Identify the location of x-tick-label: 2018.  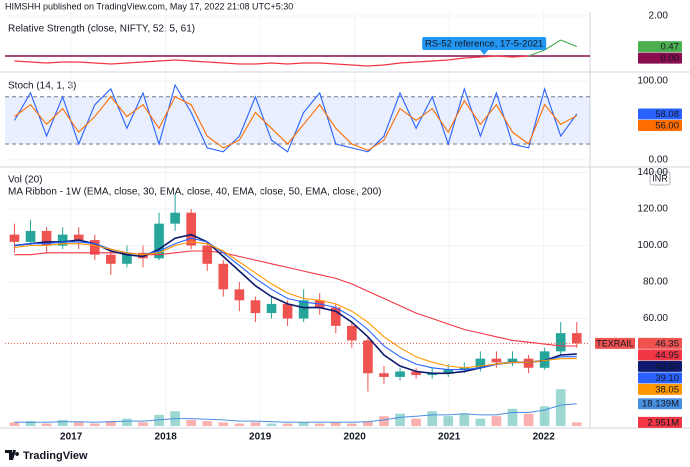
(166, 437).